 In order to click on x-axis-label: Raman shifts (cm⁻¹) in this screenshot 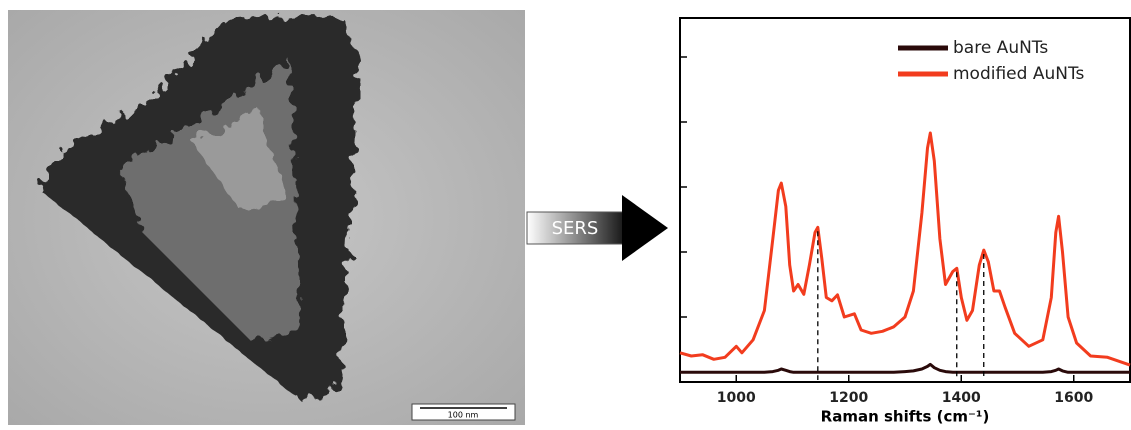, I will do `click(905, 417)`.